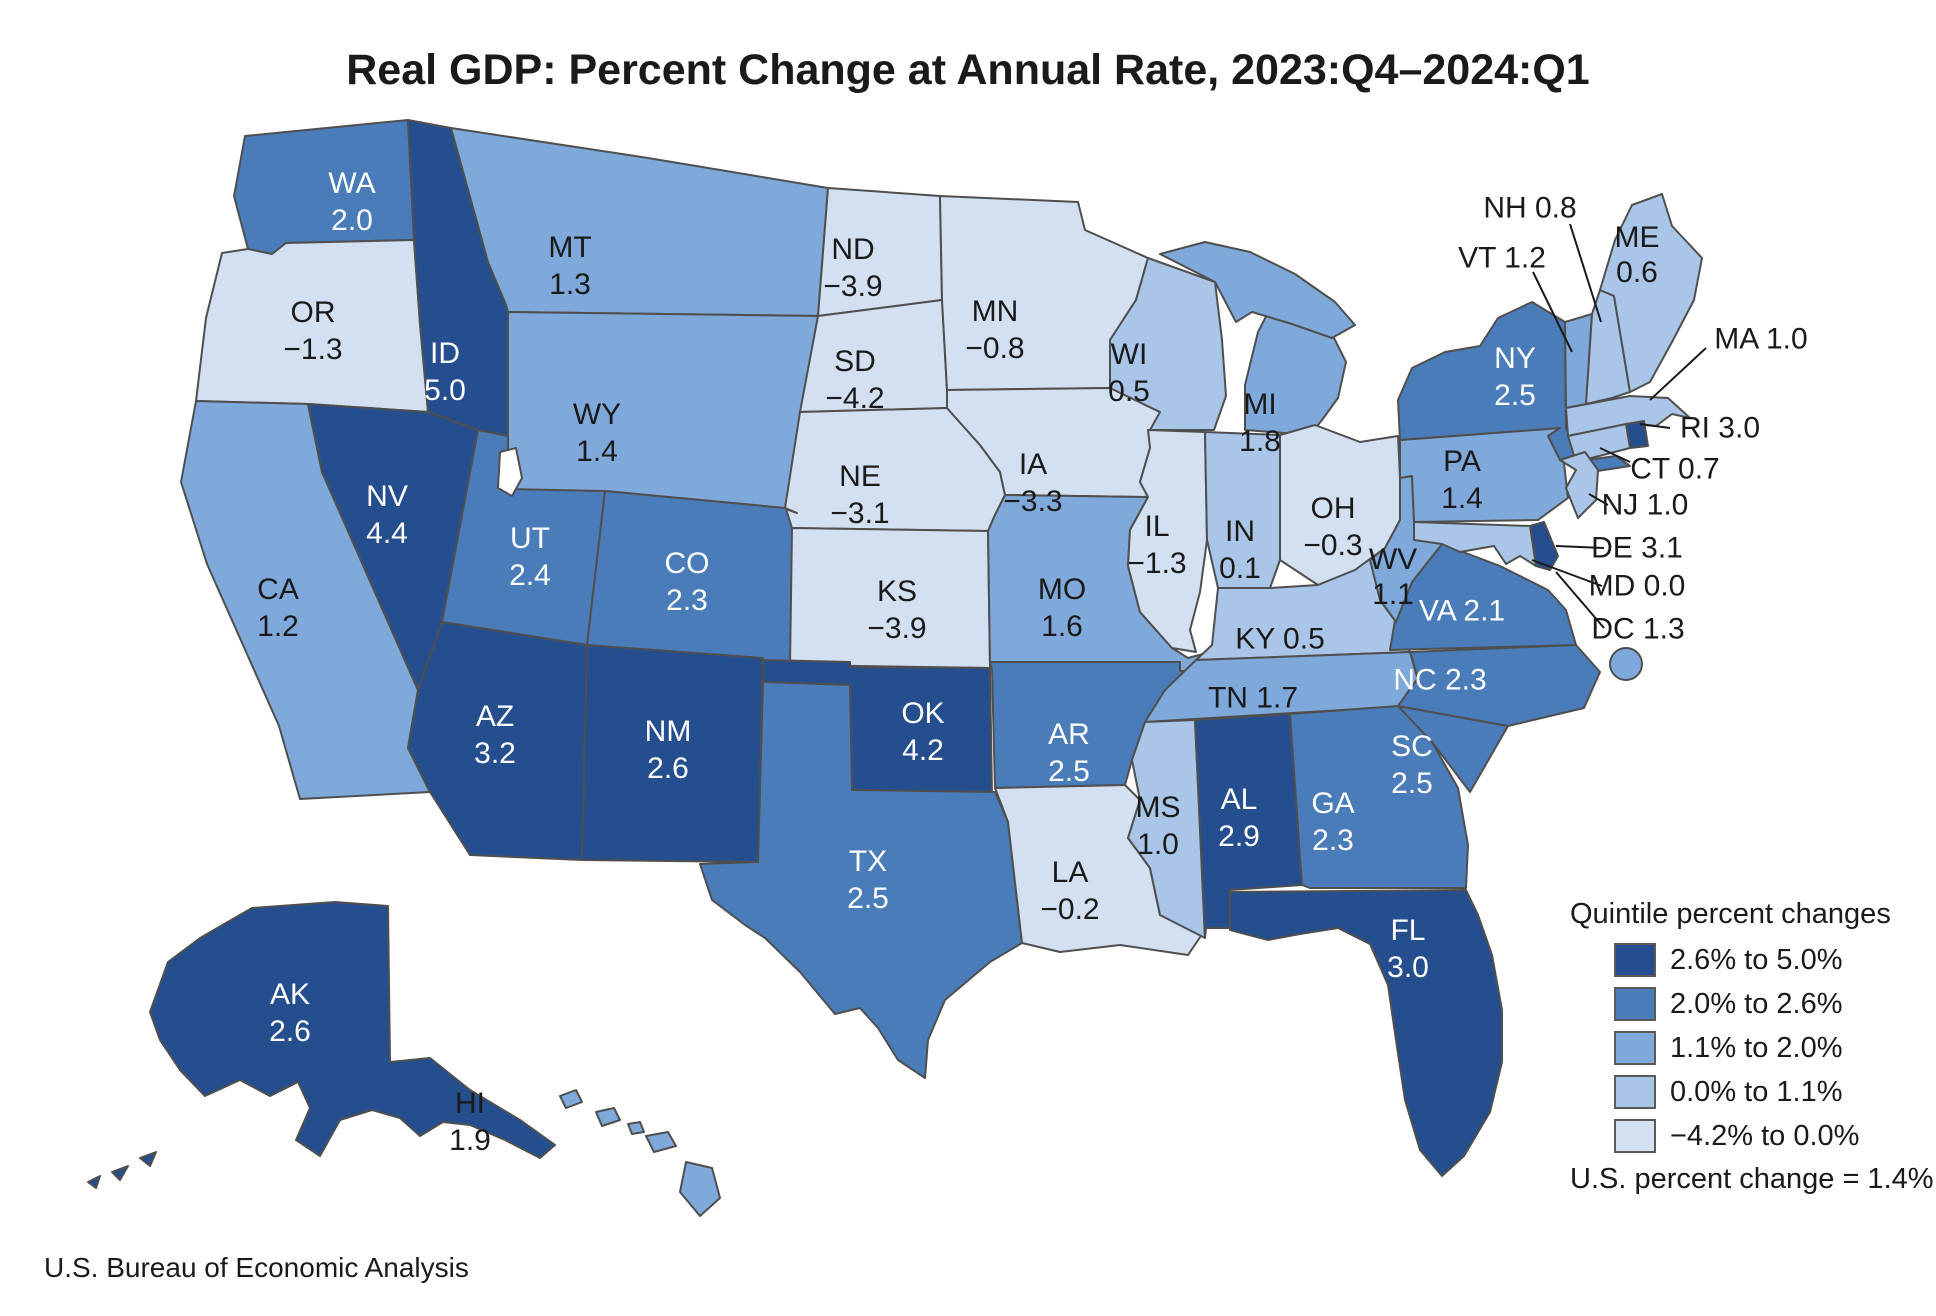 This screenshot has height=1316, width=1936. Describe the element at coordinates (1756, 1091) in the screenshot. I see `legend-label: 0.0% to 1.1%` at that location.